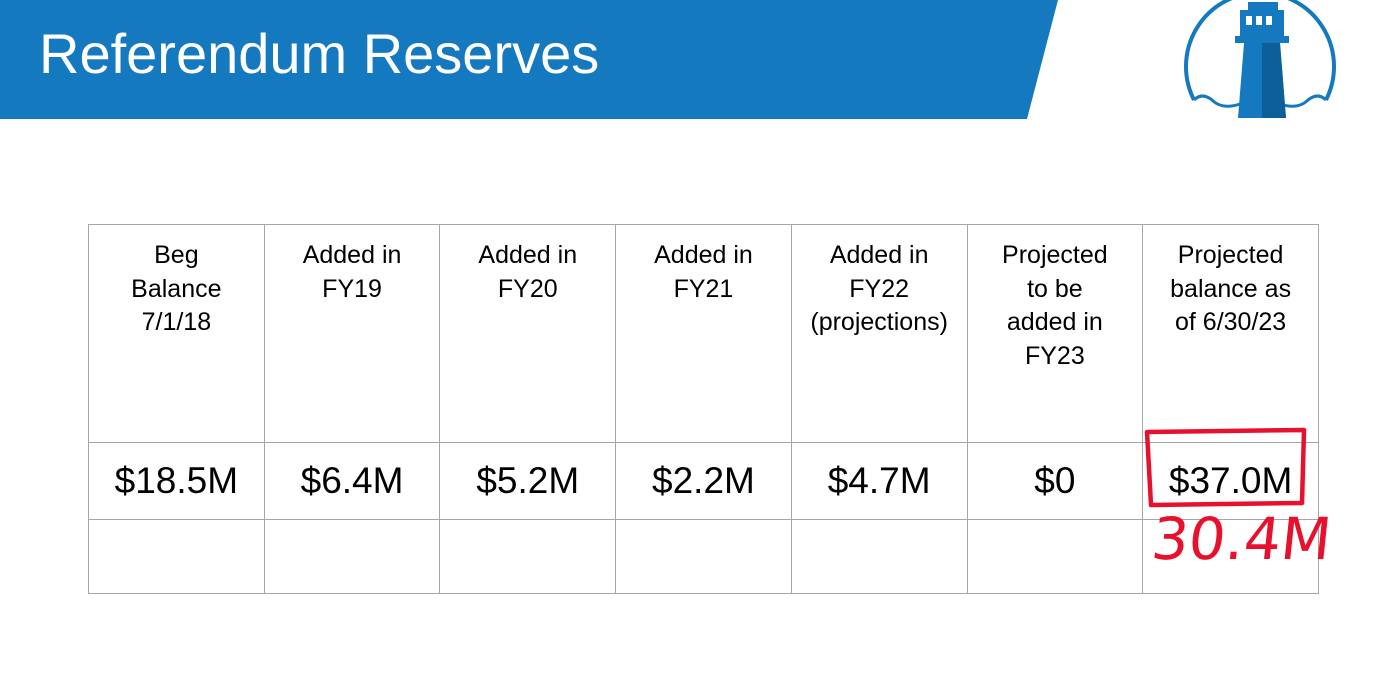  What do you see at coordinates (703, 272) in the screenshot?
I see `header-text: Added in FY21` at bounding box center [703, 272].